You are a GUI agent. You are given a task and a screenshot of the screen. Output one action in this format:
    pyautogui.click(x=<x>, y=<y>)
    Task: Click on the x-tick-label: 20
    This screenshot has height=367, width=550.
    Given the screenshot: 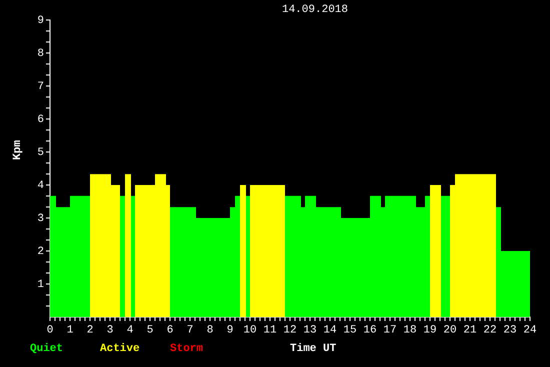 What is the action you would take?
    pyautogui.click(x=450, y=330)
    